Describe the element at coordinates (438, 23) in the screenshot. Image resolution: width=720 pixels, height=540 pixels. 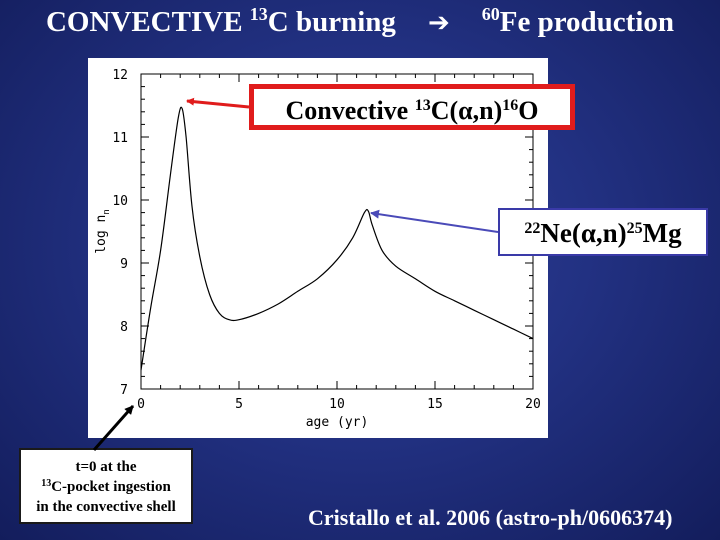
I see `right-arrow-icon: ➔` at that location.